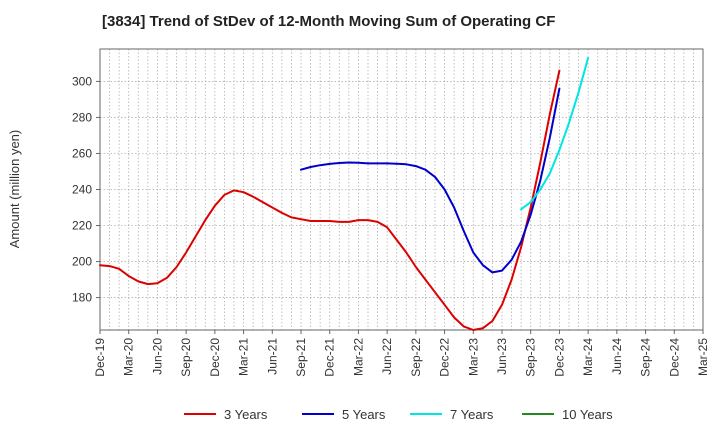 The height and width of the screenshot is (440, 720). Describe the element at coordinates (82, 298) in the screenshot. I see `y-tick-label: 180` at that location.